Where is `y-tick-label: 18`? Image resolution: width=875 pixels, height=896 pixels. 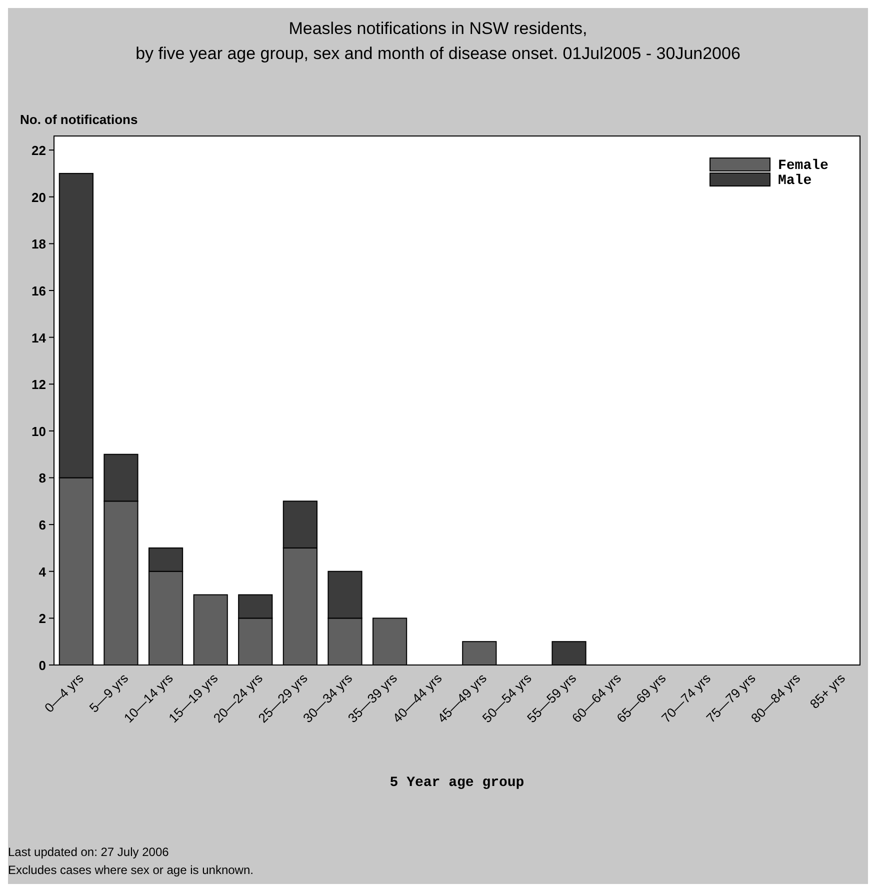
y-tick-label: 18 is located at coordinates (39, 244).